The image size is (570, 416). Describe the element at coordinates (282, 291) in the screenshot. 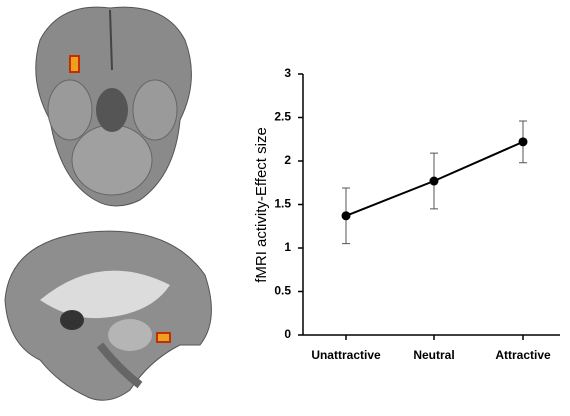

I see `y-tick-label: 0.5` at that location.